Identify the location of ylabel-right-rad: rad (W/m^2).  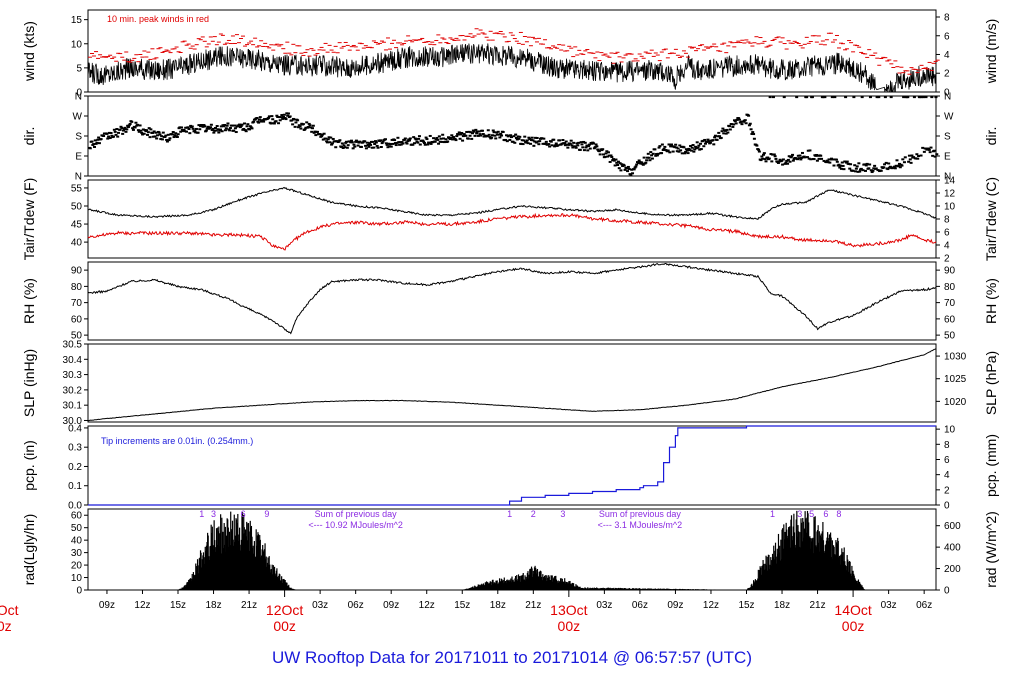
(991, 549).